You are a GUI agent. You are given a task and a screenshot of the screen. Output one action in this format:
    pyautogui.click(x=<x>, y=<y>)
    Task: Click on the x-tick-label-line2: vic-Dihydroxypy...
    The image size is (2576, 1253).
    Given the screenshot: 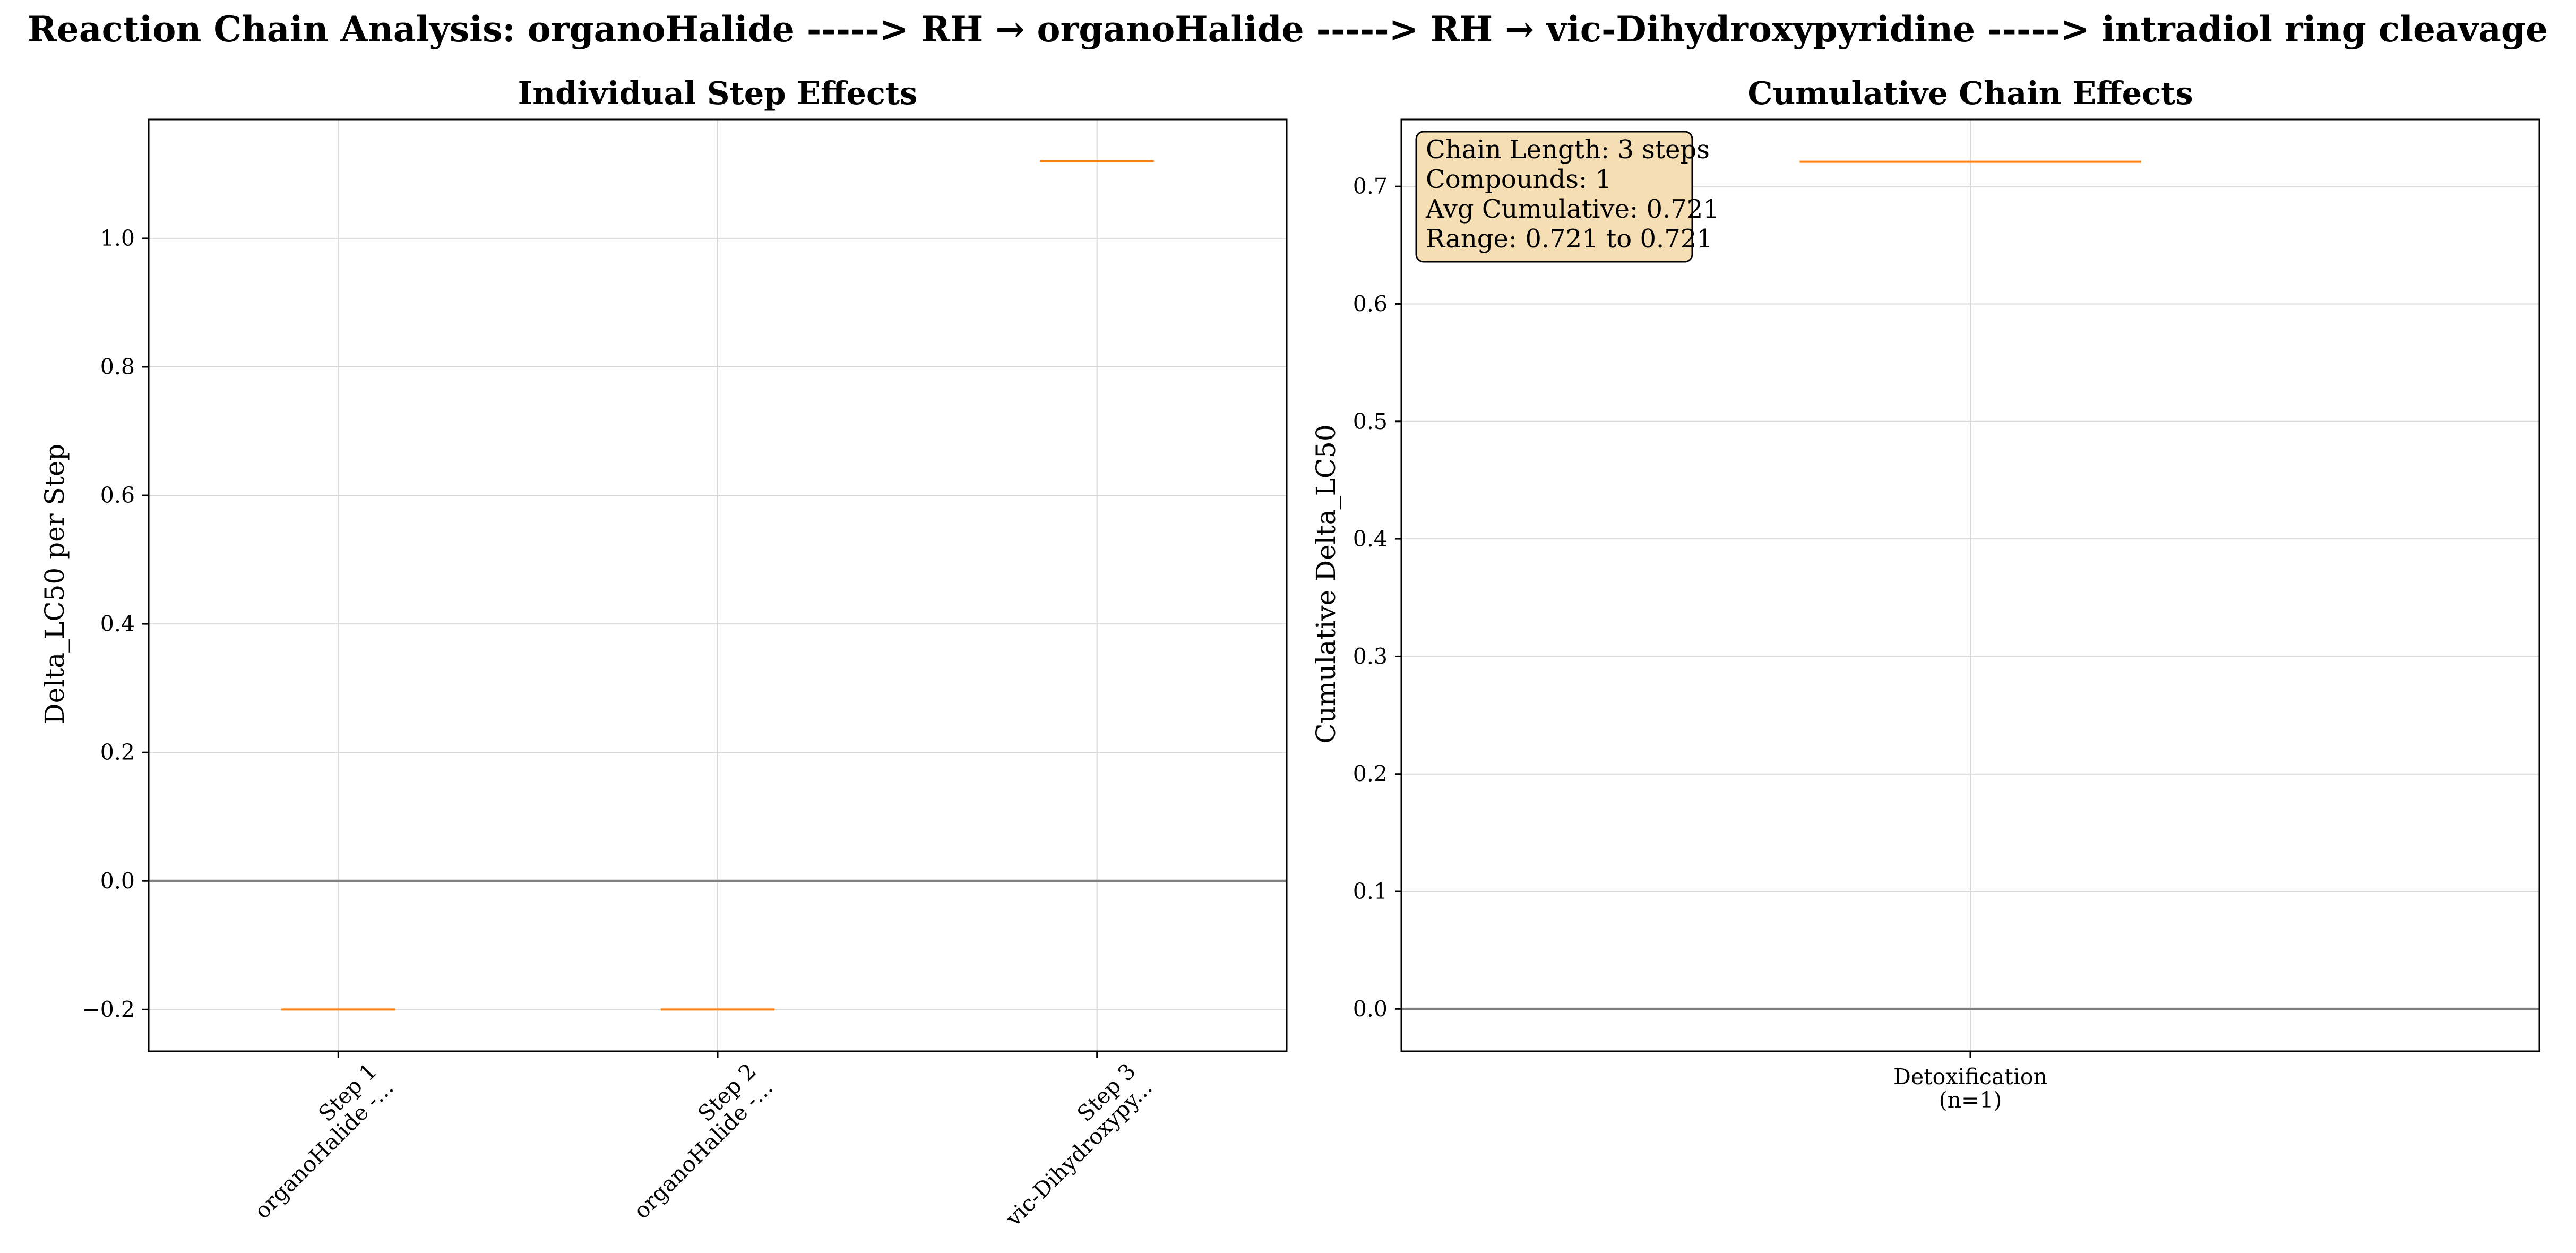 What is the action you would take?
    pyautogui.click(x=1079, y=1153)
    